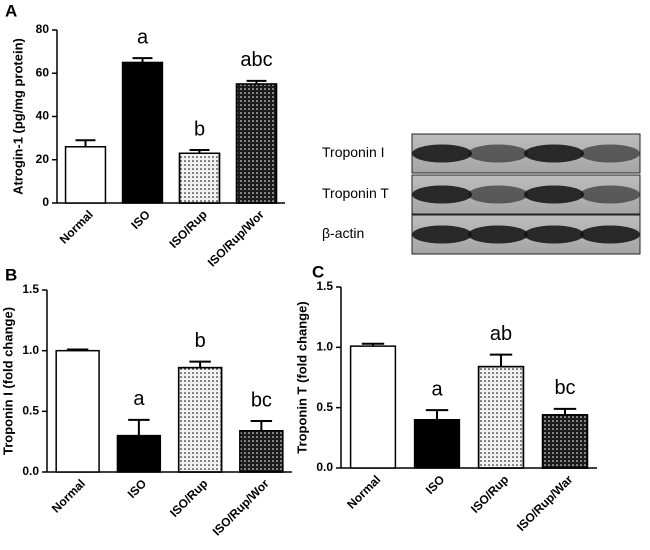  I want to click on y-tick-label: 60, so click(43, 72).